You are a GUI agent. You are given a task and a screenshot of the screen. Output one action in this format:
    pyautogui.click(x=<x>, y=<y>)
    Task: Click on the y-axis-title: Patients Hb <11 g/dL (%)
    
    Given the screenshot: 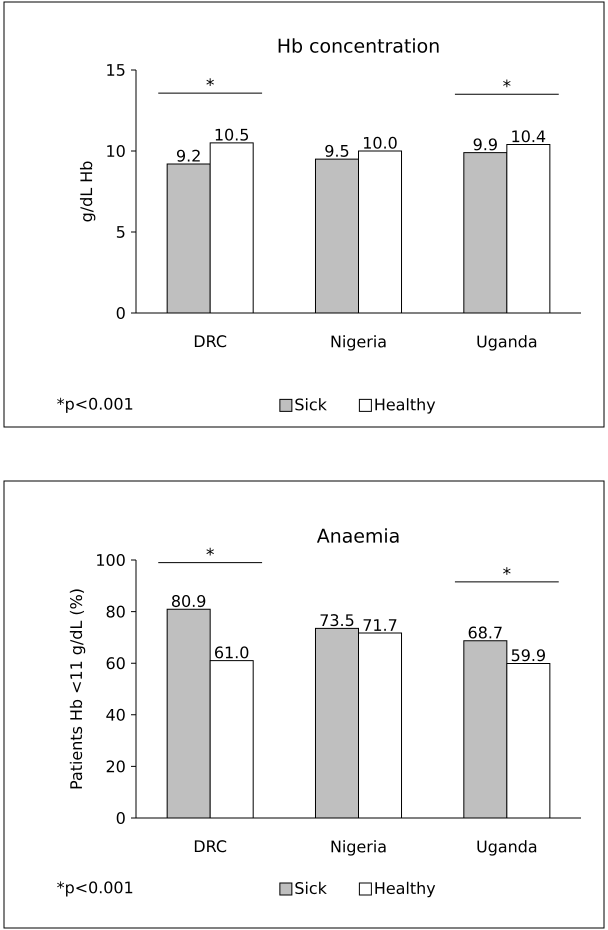 What is the action you would take?
    pyautogui.click(x=78, y=688)
    